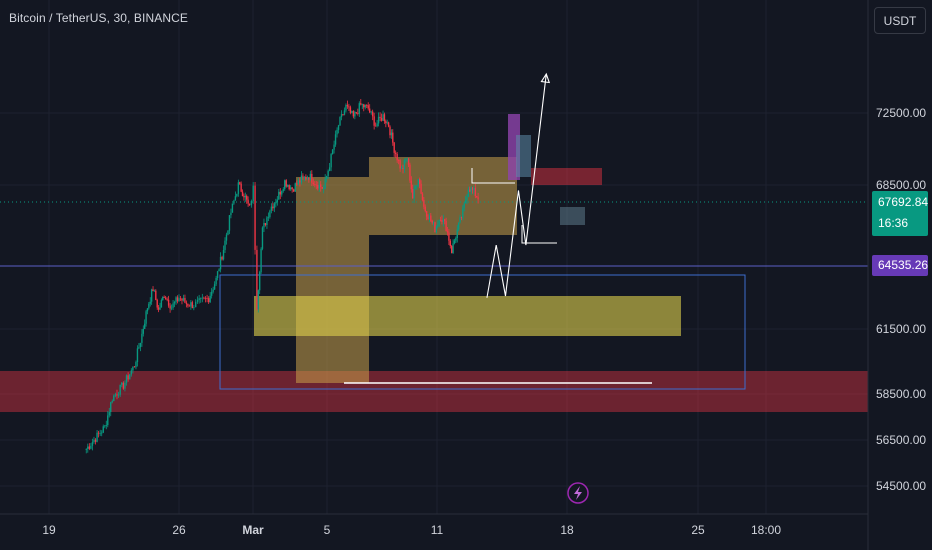  I want to click on projection-path, so click(516, 185).